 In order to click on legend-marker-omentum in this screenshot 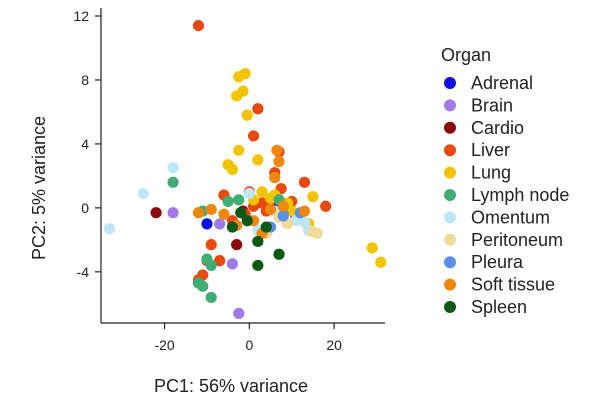, I will do `click(450, 217)`.